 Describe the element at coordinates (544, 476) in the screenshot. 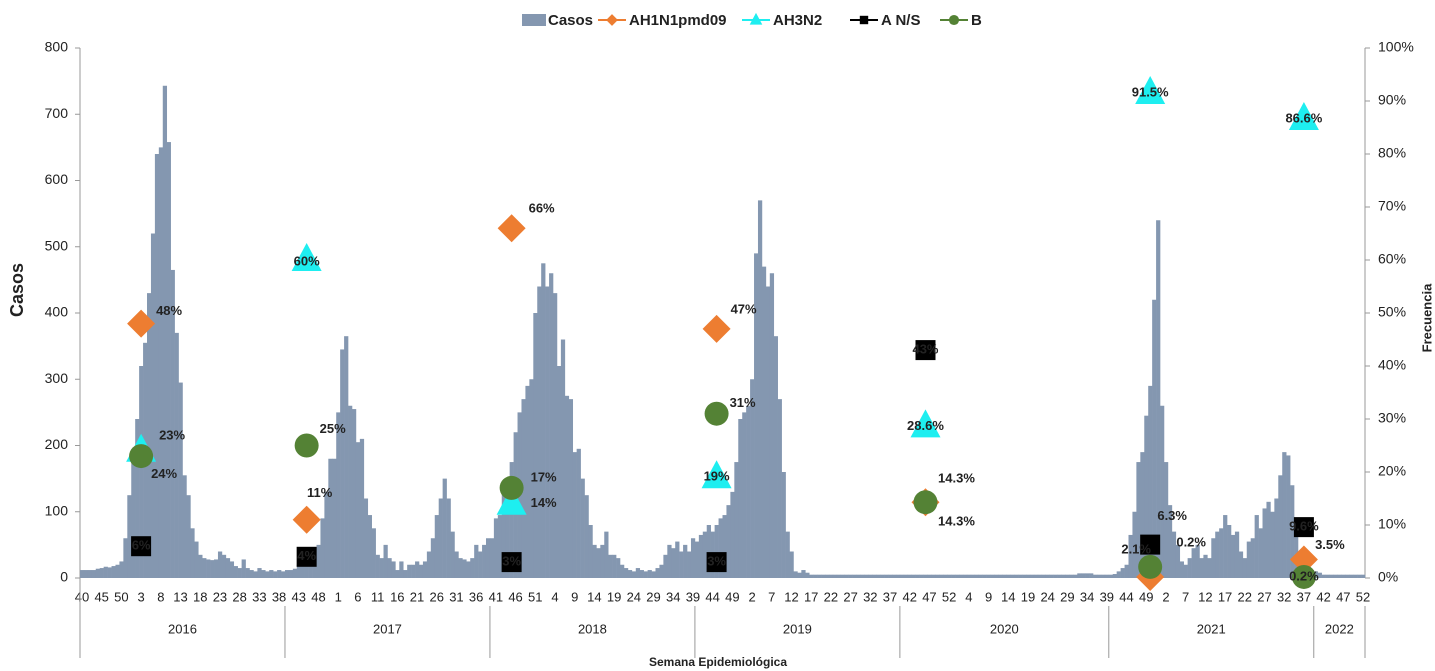

I see `data-label: 17%` at that location.